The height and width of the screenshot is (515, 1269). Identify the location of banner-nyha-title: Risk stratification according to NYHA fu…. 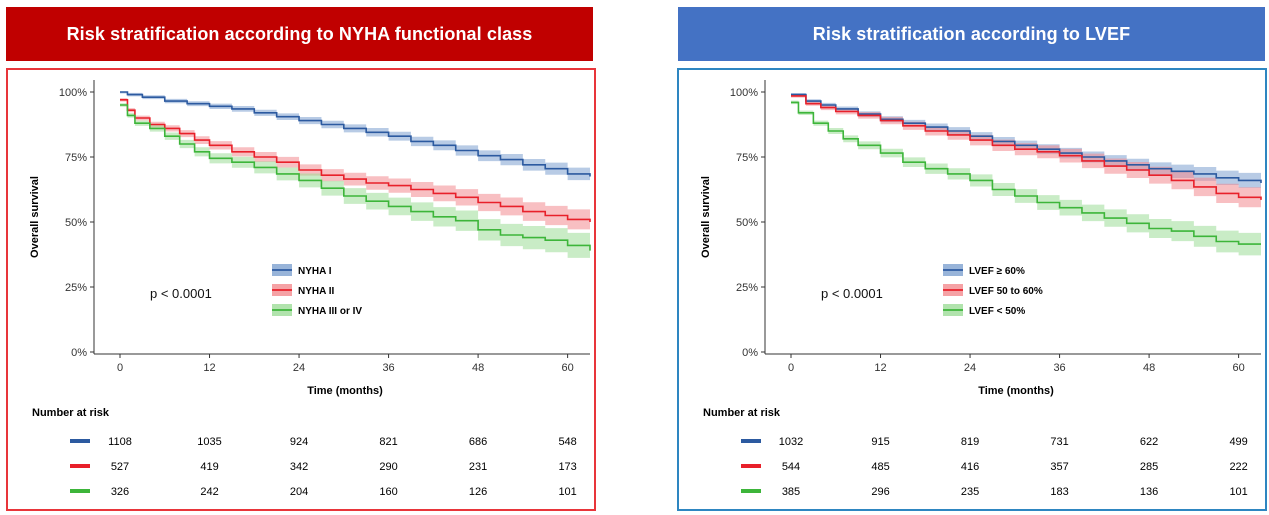
(299, 34).